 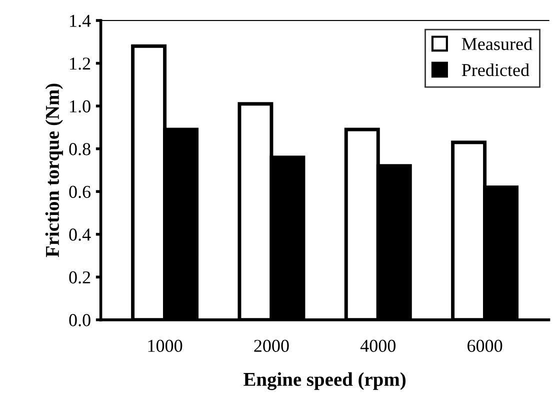 I want to click on x-tick-label: 1000, so click(x=165, y=346).